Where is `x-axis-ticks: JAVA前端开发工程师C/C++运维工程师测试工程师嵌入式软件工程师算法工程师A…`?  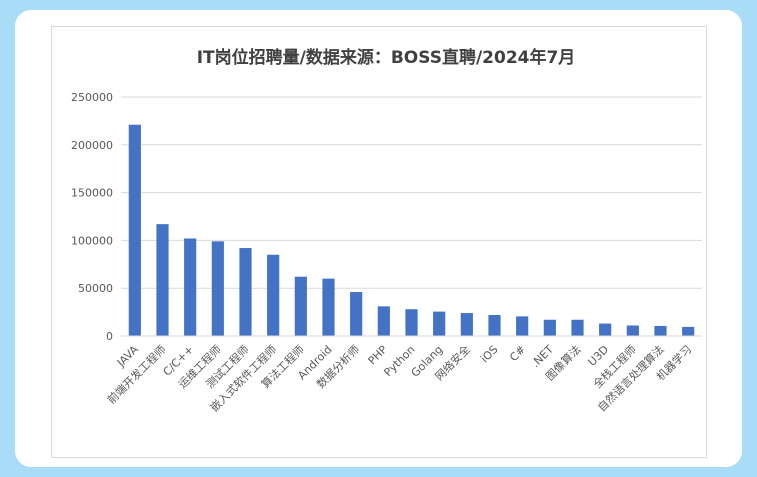 x-axis-ticks: JAVA前端开发工程师C/C++运维工程师测试工程师嵌入式软件工程师算法工程师A… is located at coordinates (399, 378).